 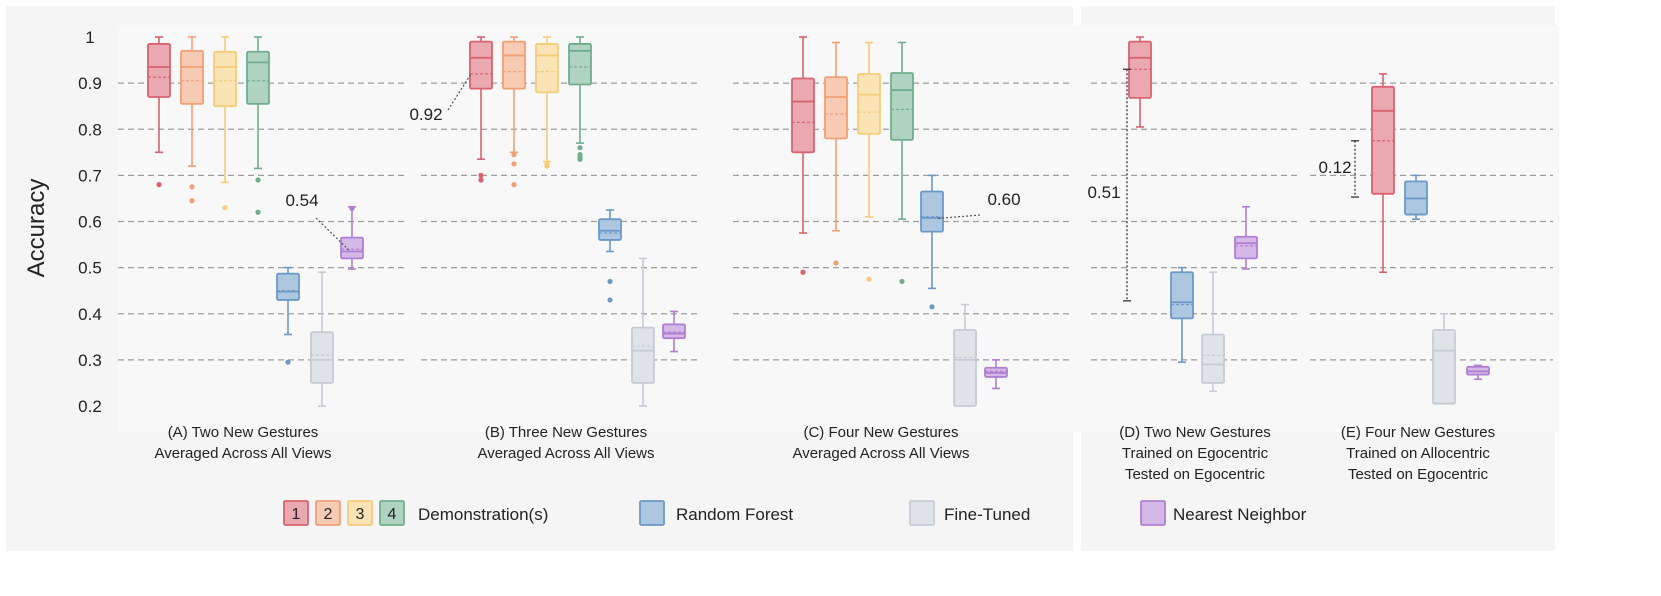 What do you see at coordinates (1334, 167) in the screenshot?
I see `annotation-value: 0.12` at bounding box center [1334, 167].